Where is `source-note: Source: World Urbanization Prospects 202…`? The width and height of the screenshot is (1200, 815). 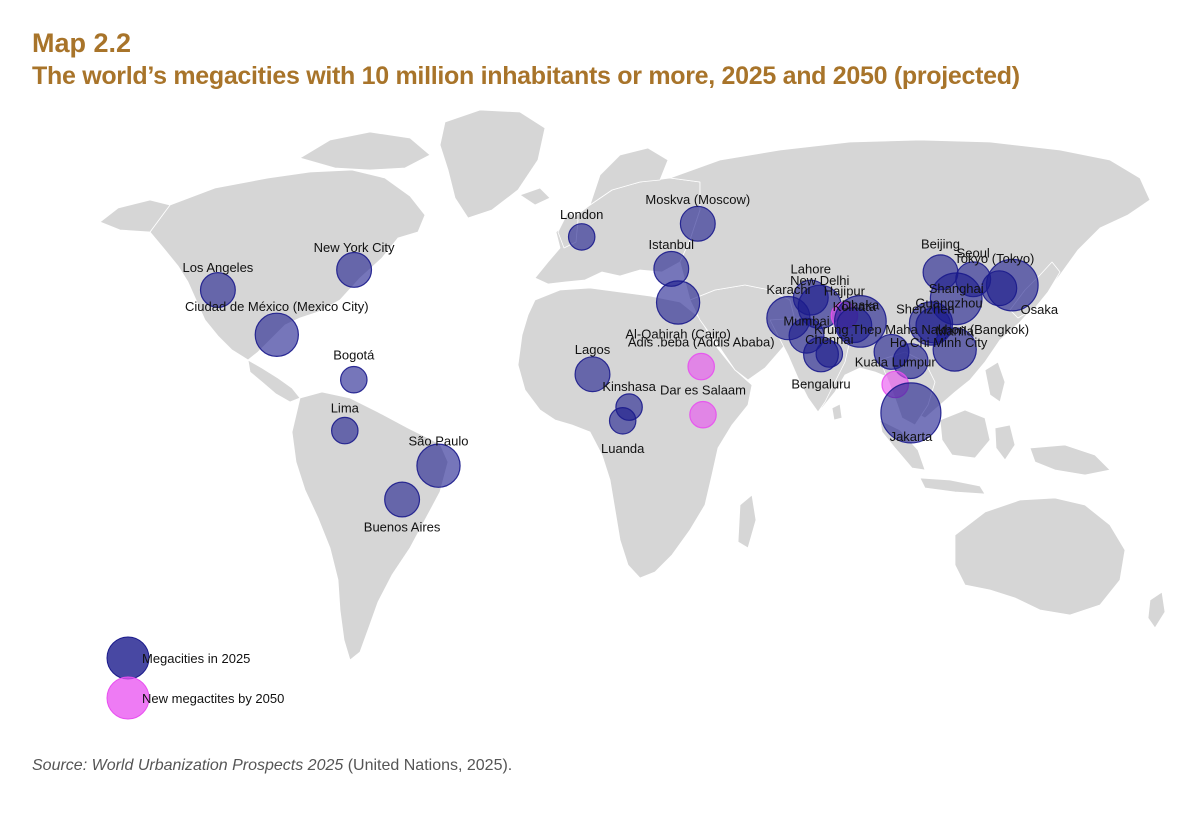 source-note: Source: World Urbanization Prospects 202… is located at coordinates (272, 766).